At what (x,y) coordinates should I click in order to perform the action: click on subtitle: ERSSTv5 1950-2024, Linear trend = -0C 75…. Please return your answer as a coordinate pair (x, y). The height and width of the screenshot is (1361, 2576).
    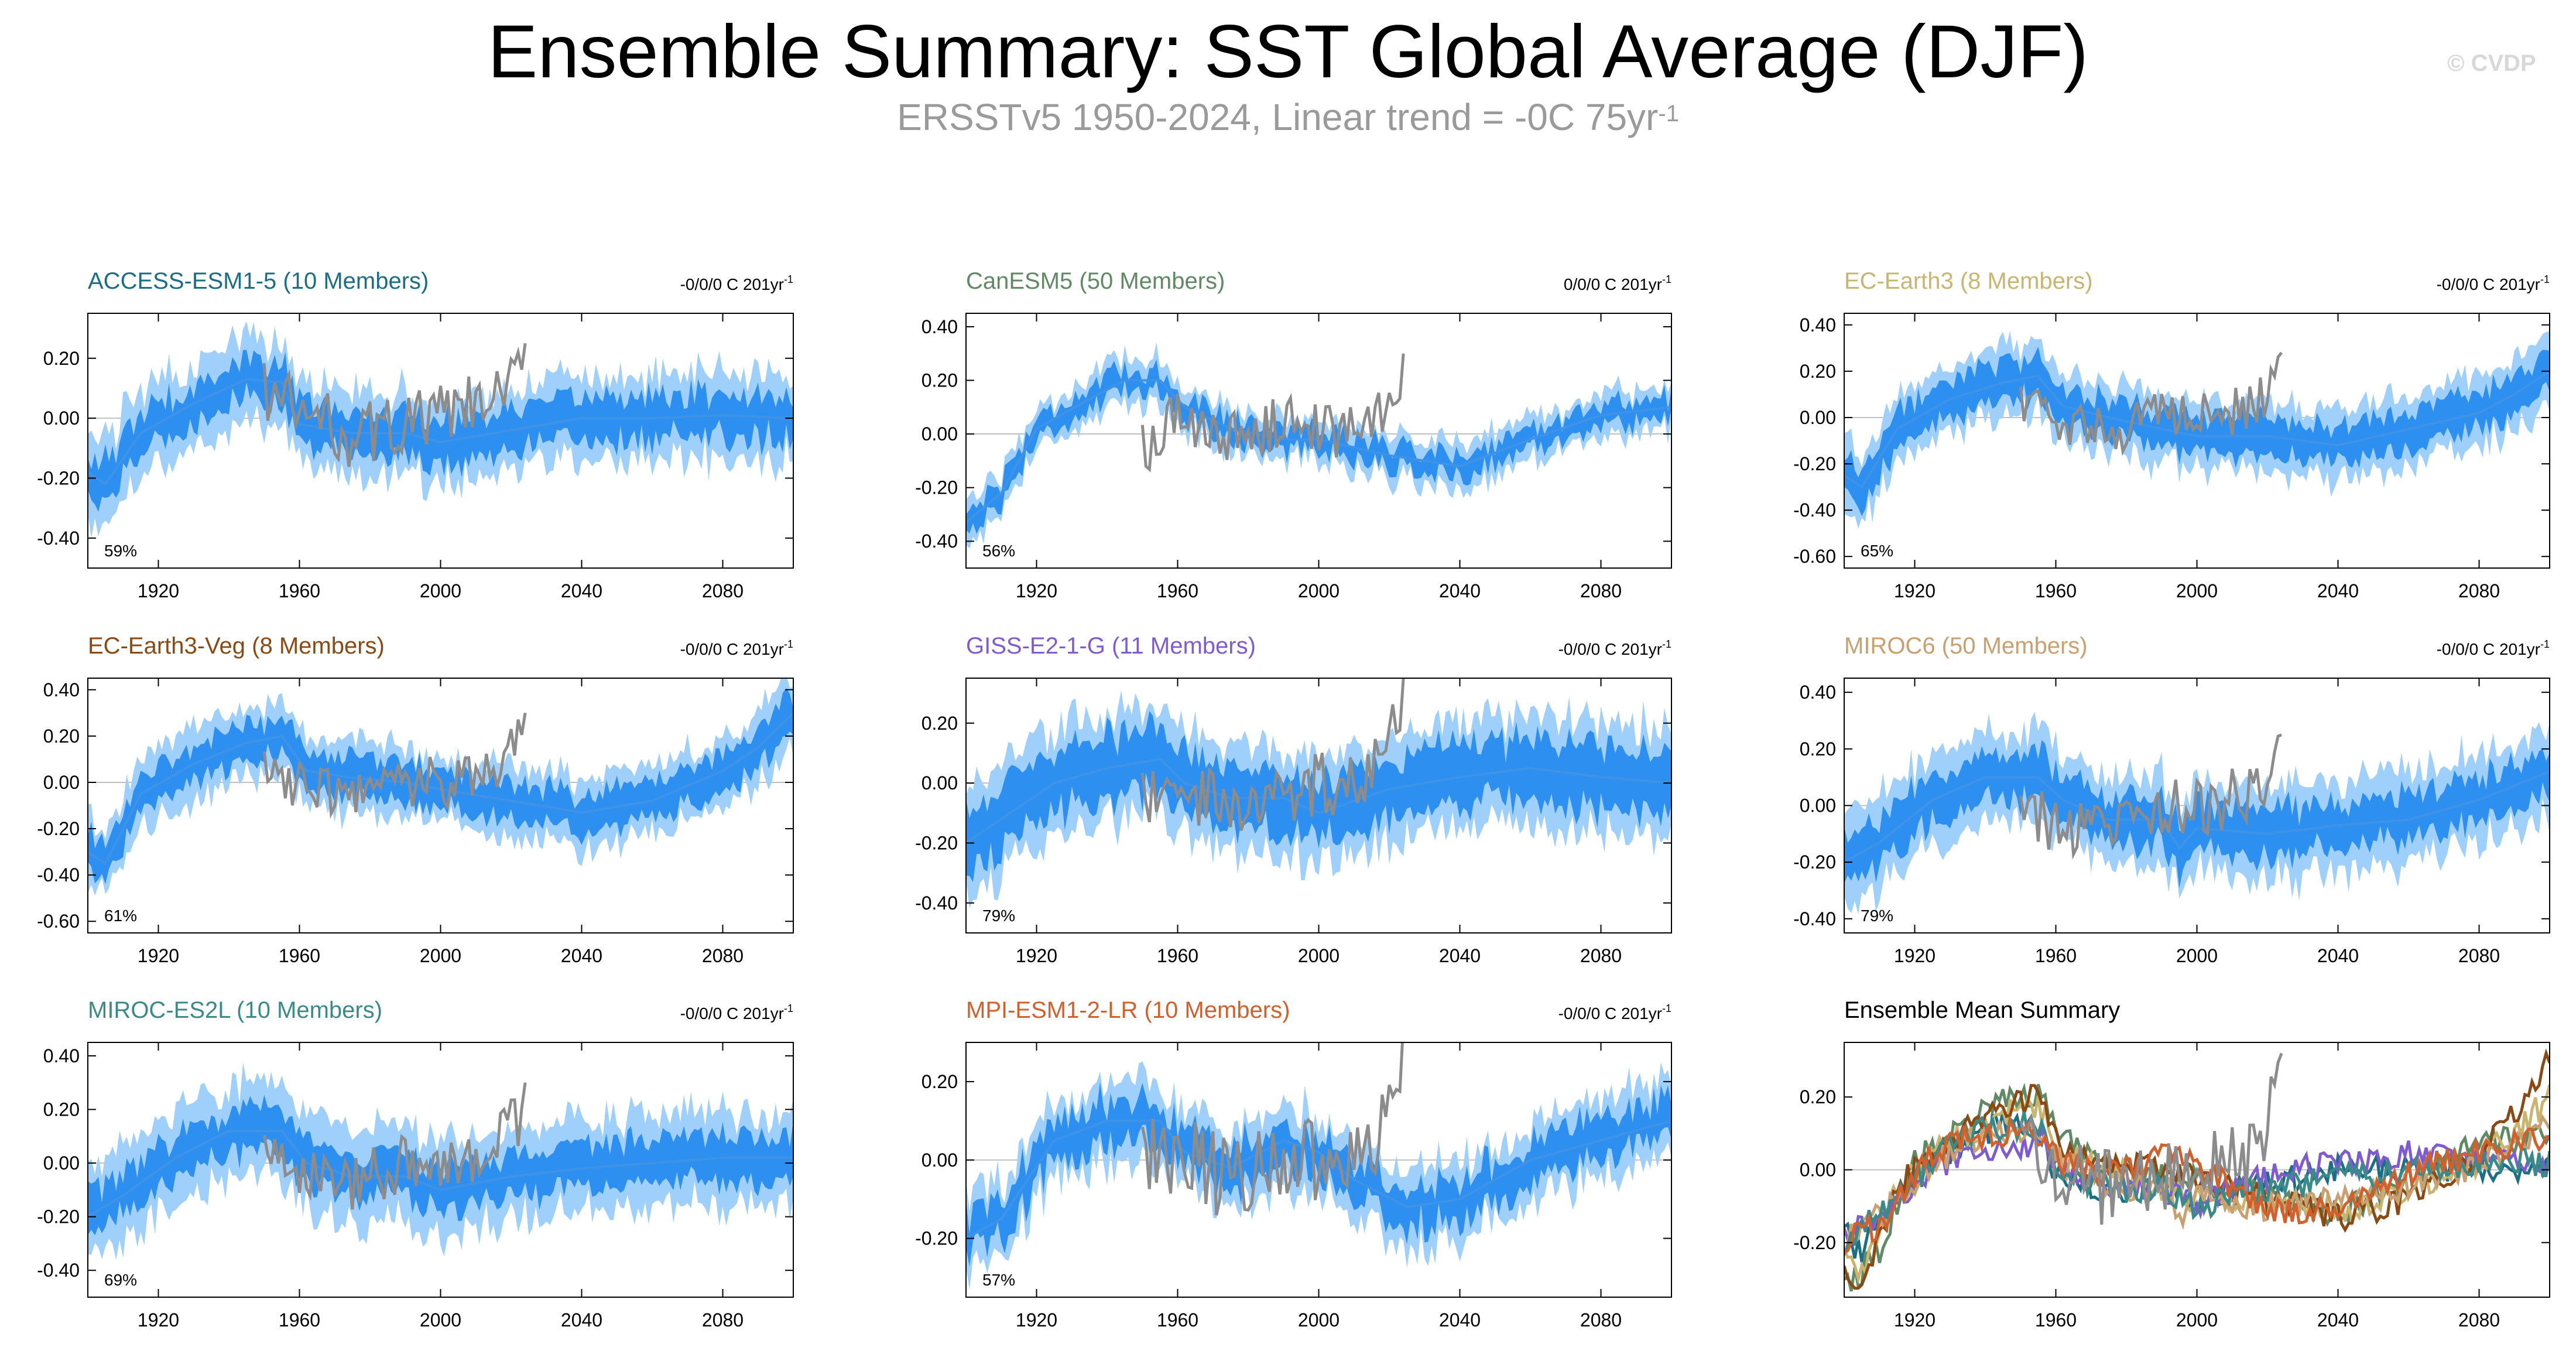
    Looking at the image, I should click on (1288, 118).